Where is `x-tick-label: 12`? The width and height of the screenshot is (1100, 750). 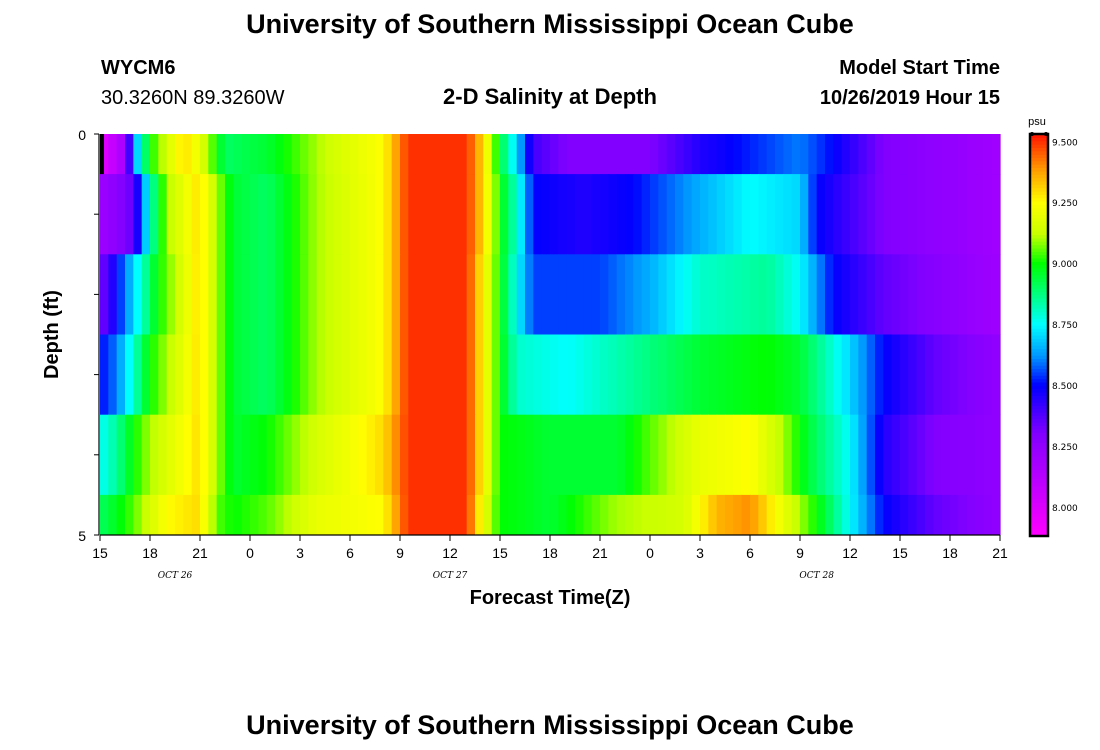 x-tick-label: 12 is located at coordinates (850, 553).